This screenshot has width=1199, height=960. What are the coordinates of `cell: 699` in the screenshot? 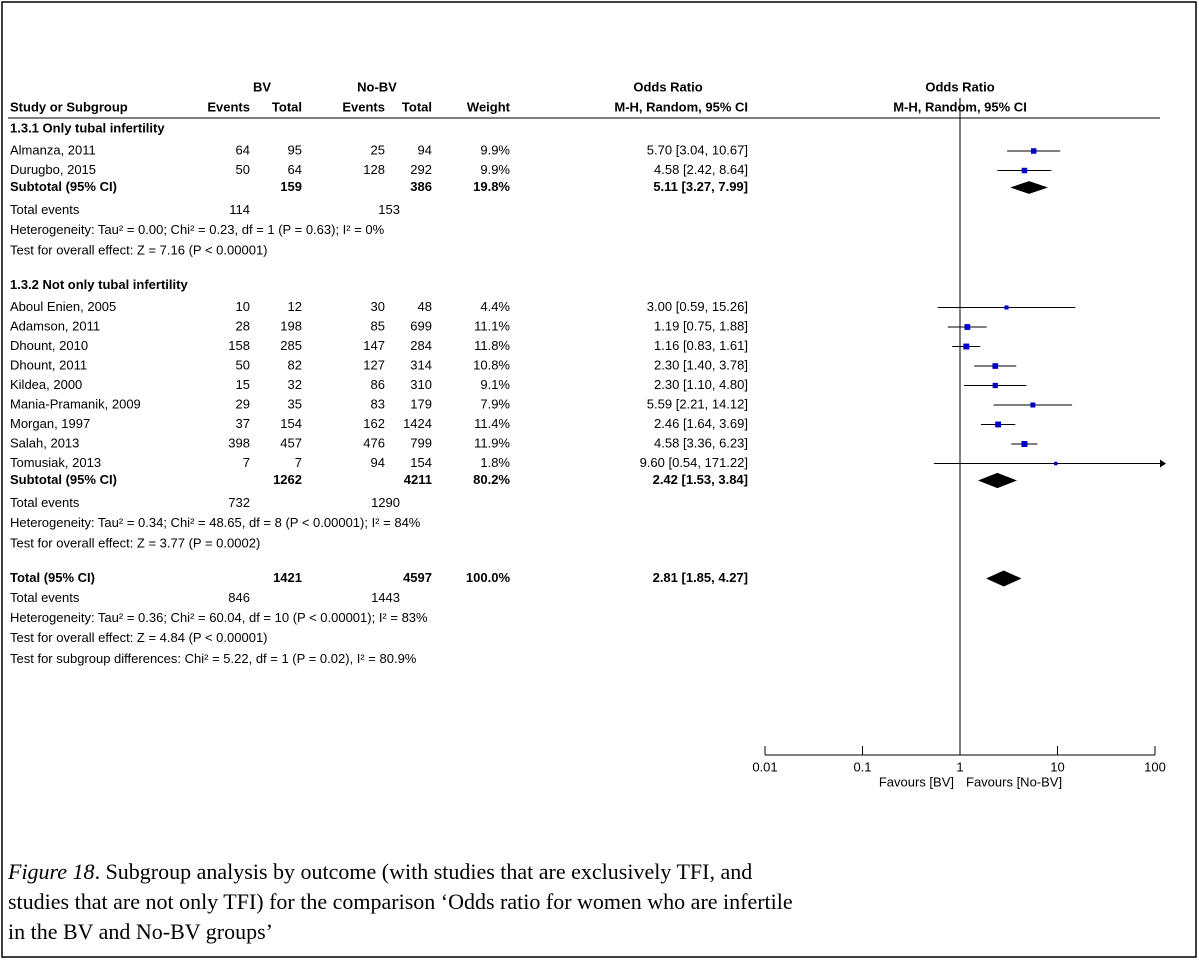 It's located at (421, 325).